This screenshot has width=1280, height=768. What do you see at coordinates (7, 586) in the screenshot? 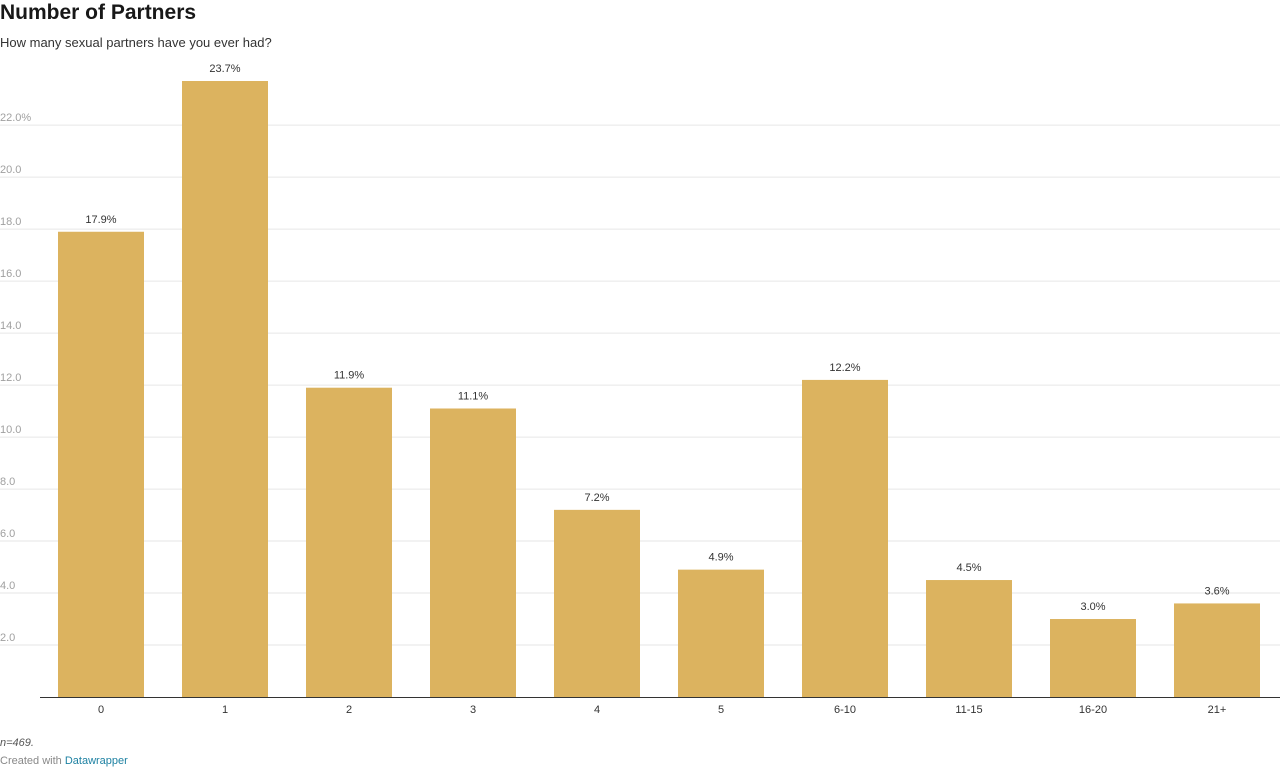
I see `y-tick-label: 4.0` at bounding box center [7, 586].